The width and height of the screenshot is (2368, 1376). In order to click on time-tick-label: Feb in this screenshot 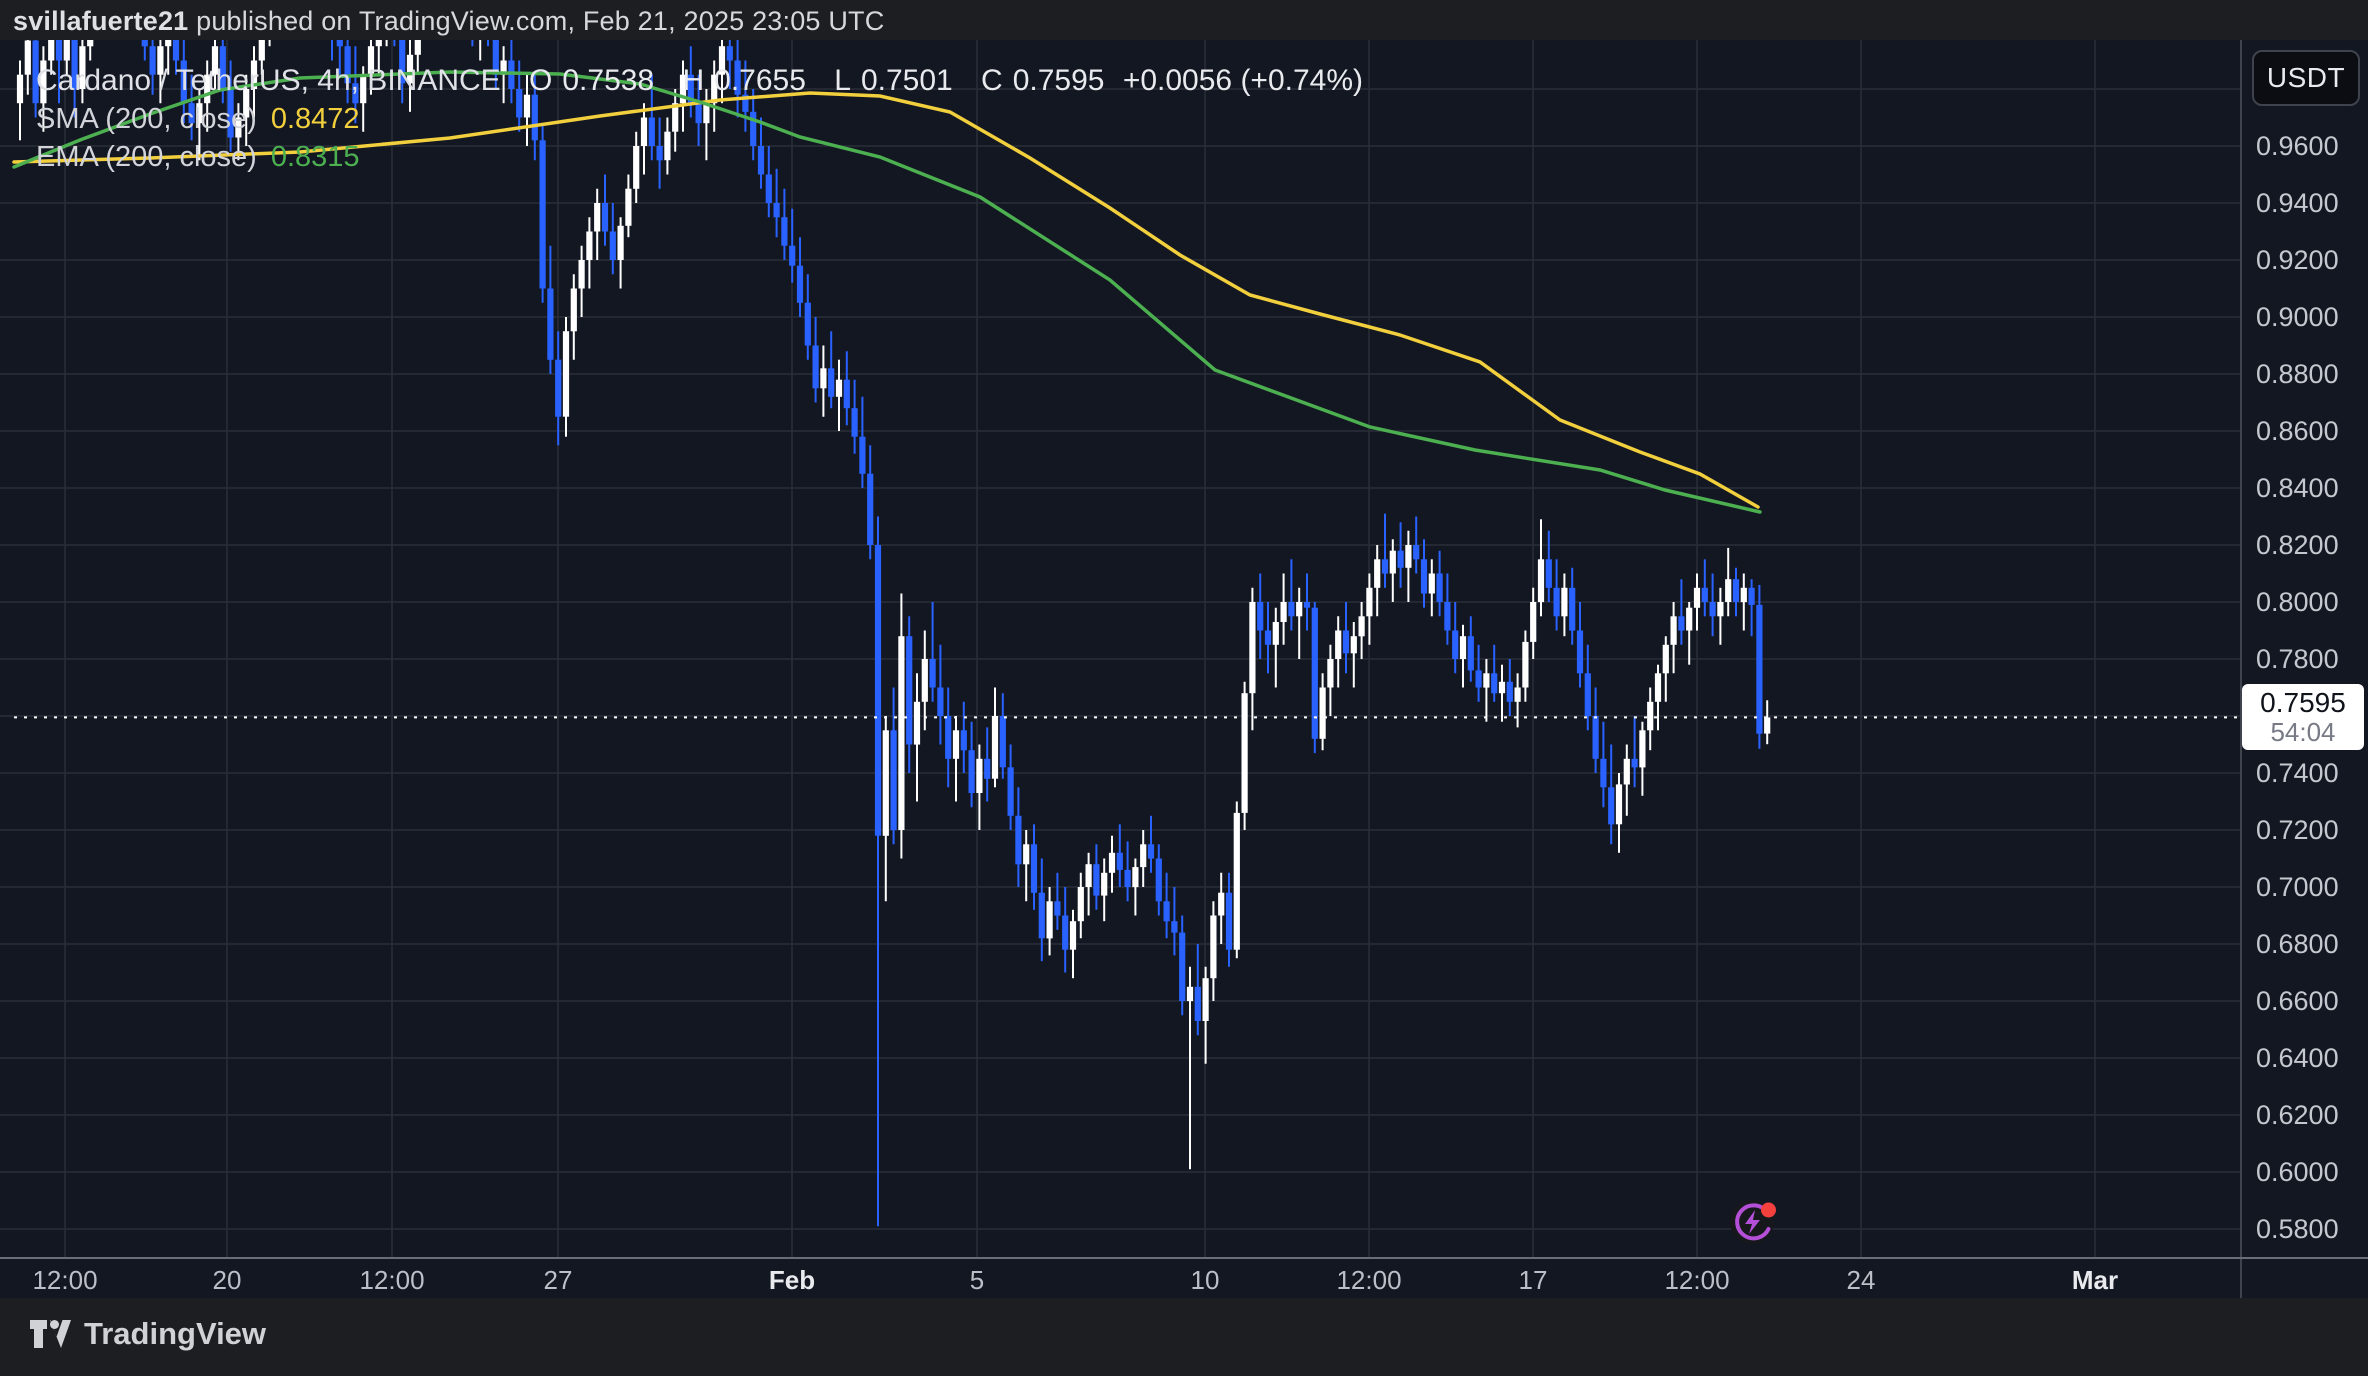, I will do `click(792, 1280)`.